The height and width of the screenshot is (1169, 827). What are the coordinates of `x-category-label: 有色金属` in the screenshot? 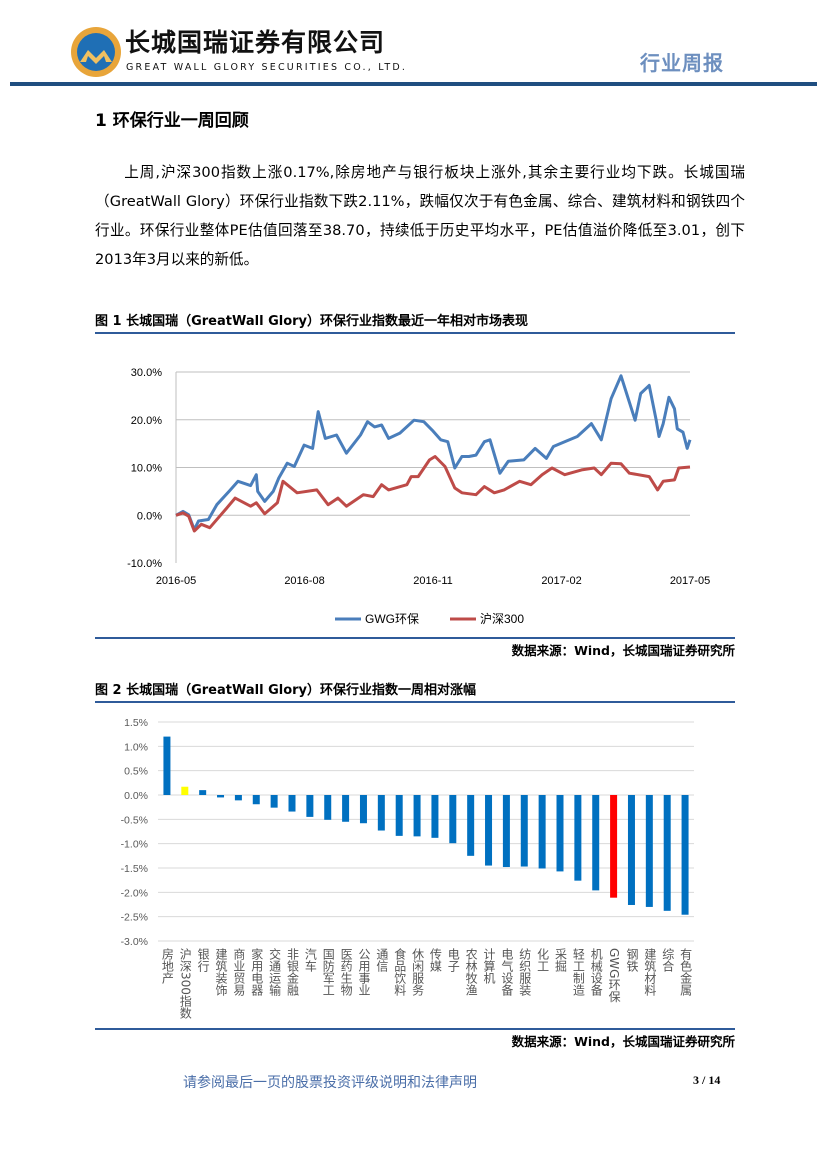 It's located at (685, 972).